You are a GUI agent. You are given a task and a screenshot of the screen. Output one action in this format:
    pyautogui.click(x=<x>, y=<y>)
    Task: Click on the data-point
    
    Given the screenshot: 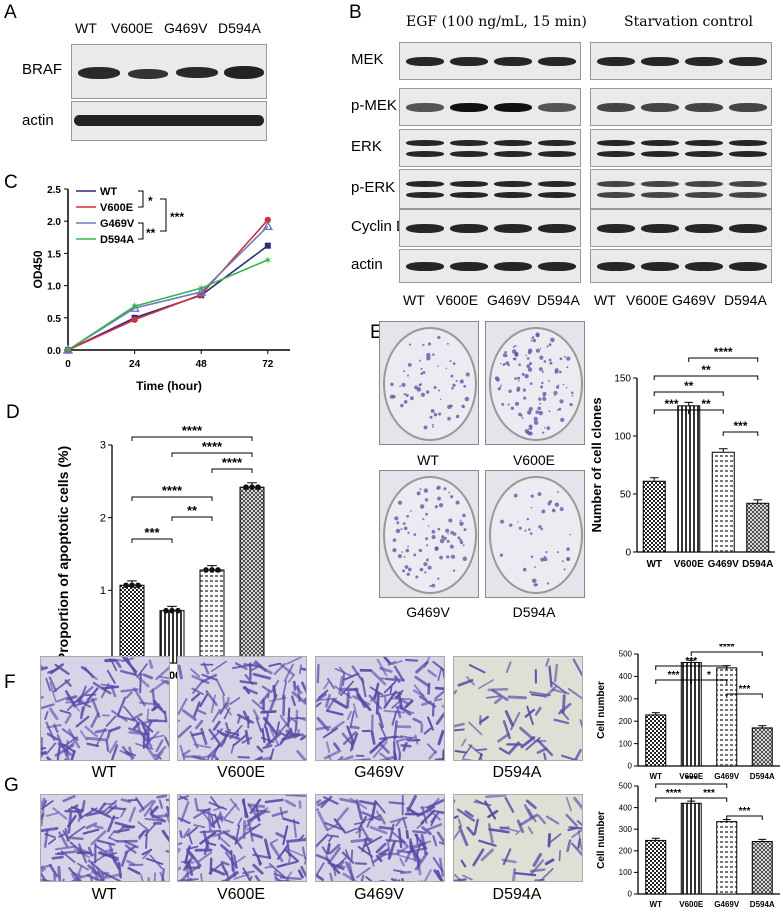 What is the action you would take?
    pyautogui.click(x=267, y=245)
    